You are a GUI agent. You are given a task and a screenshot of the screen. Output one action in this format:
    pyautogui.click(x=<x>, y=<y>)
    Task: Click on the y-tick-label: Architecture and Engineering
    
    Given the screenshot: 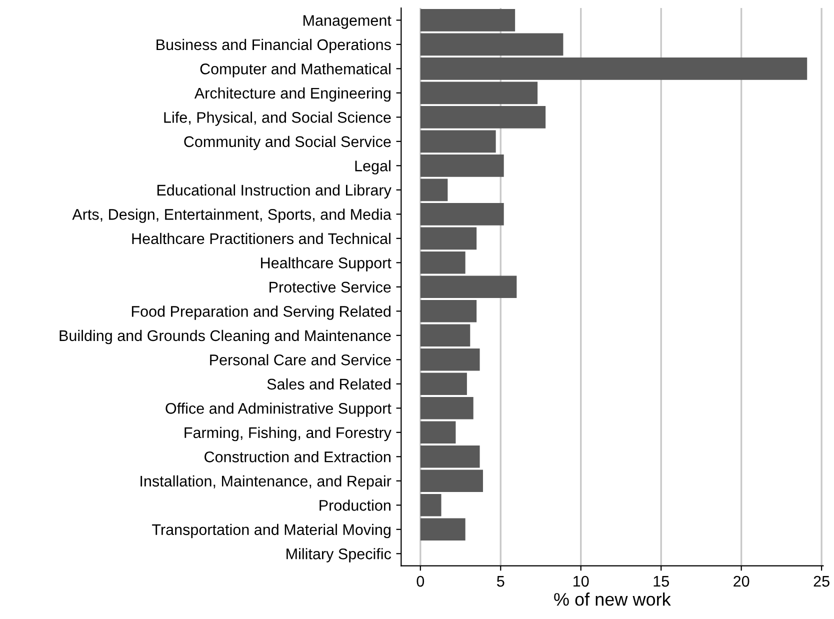 What is the action you would take?
    pyautogui.click(x=292, y=94)
    